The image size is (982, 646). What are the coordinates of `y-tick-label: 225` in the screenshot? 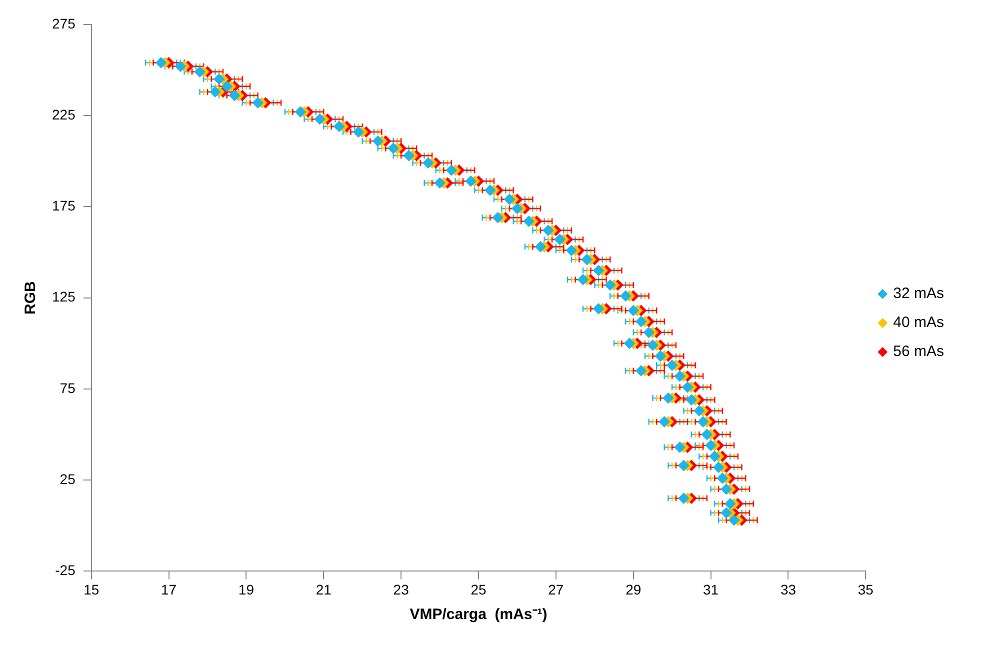 It's located at (64, 114).